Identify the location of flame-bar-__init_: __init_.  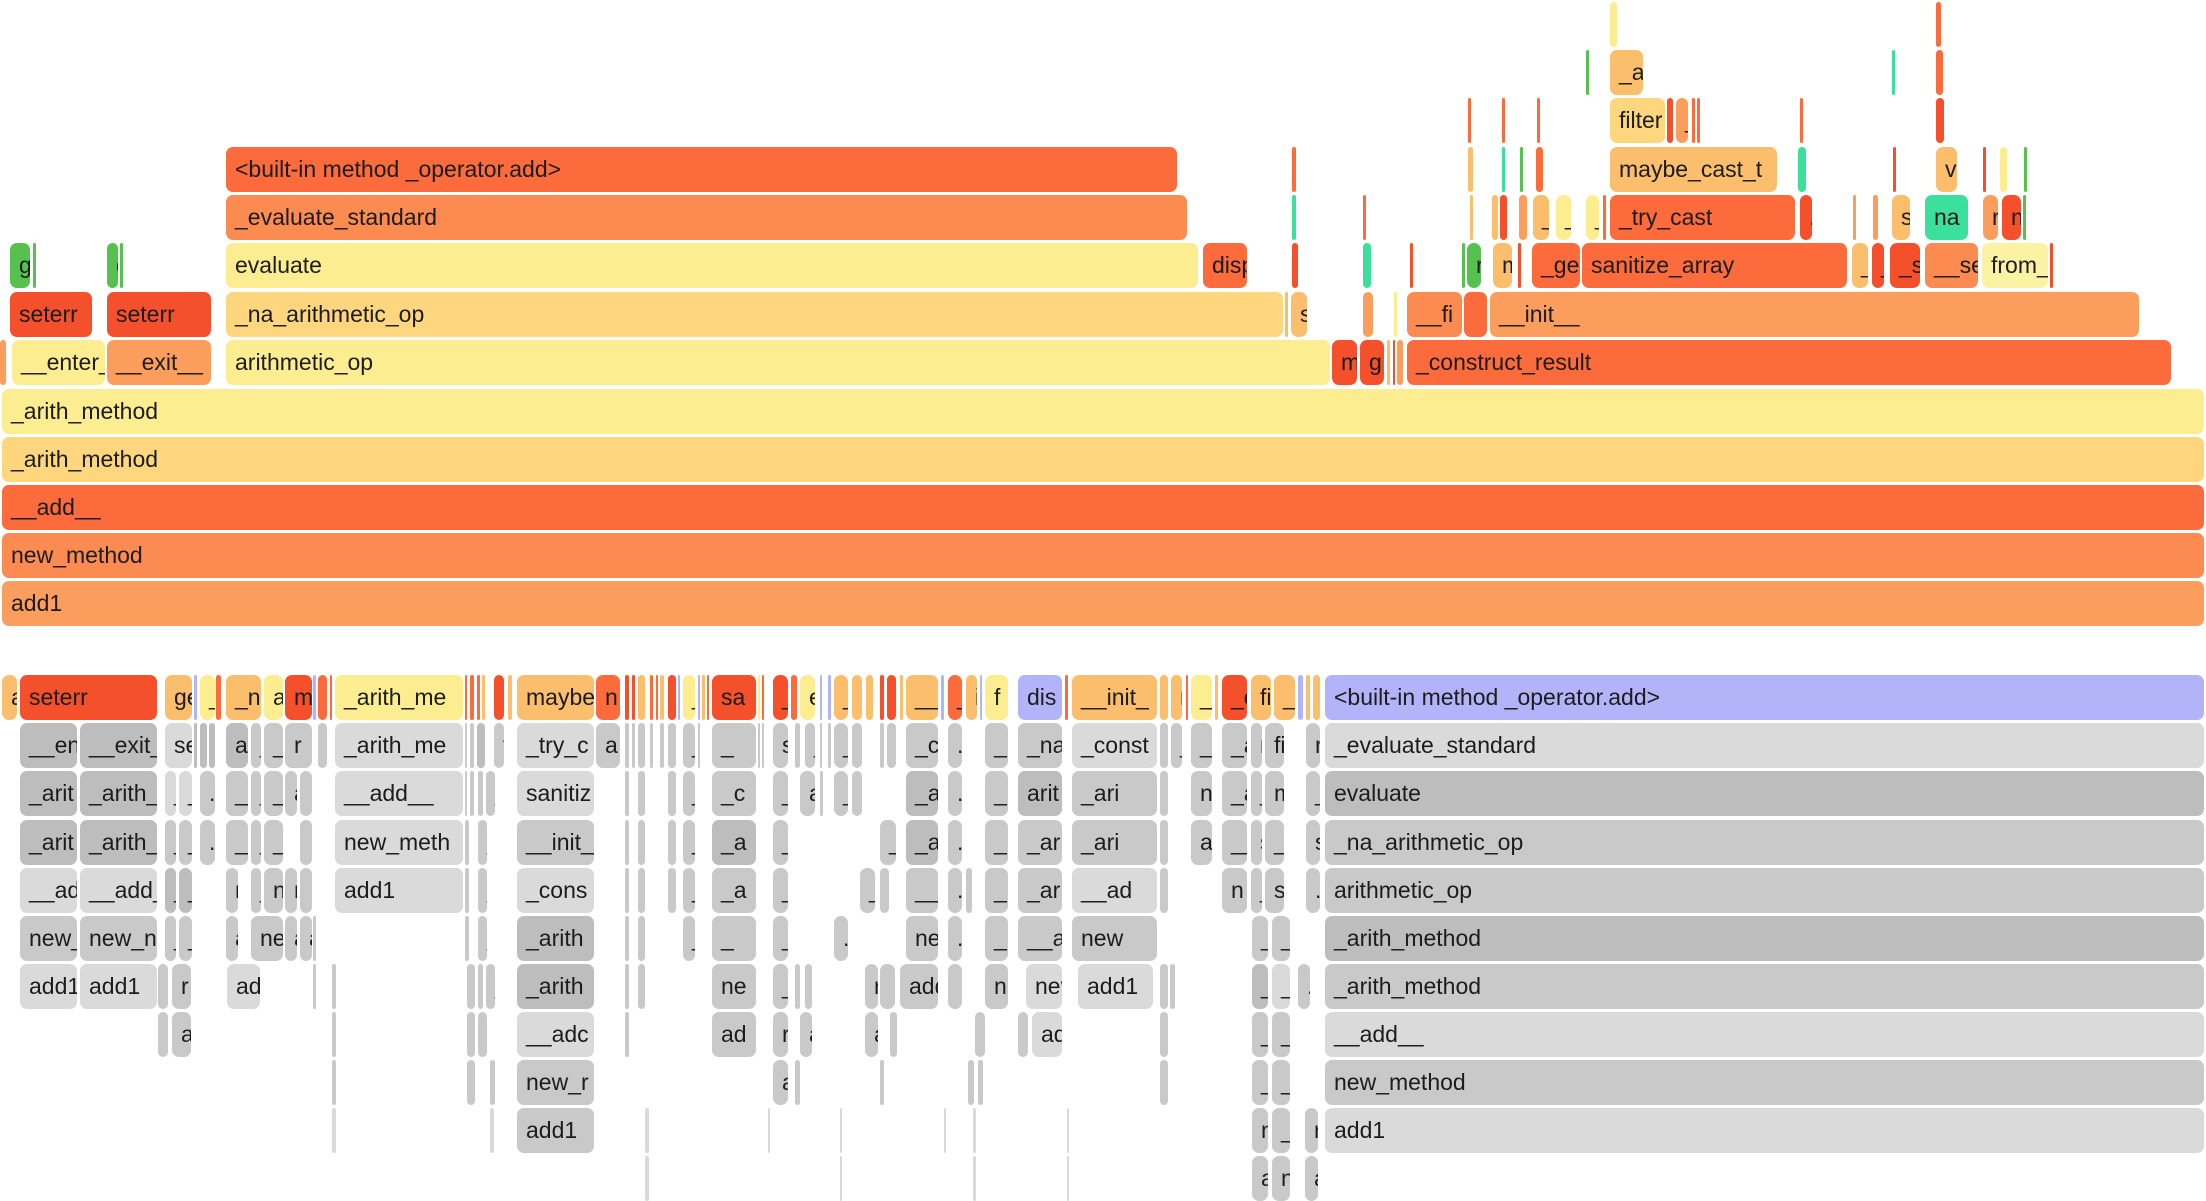
(555, 842).